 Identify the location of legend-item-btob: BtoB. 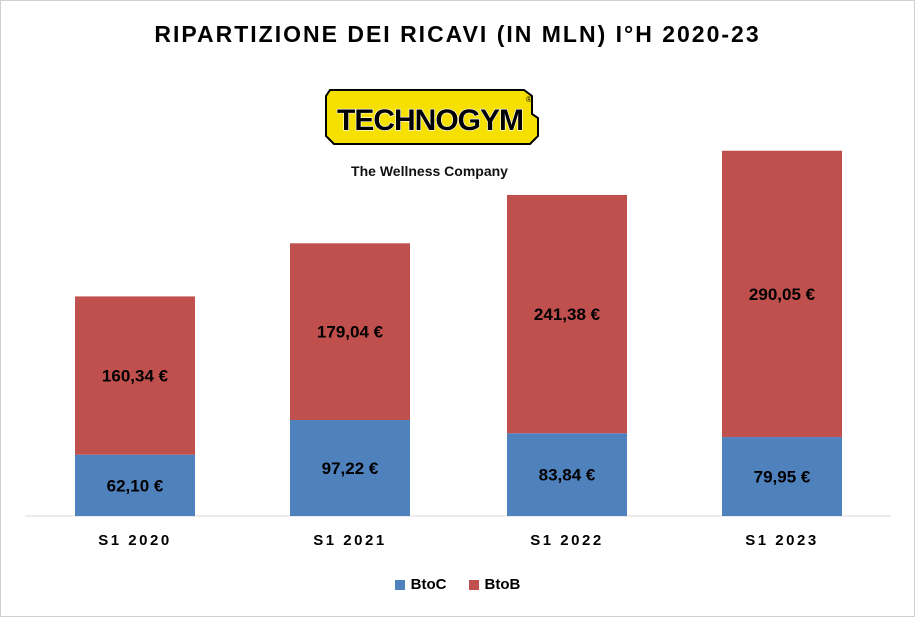
(494, 584).